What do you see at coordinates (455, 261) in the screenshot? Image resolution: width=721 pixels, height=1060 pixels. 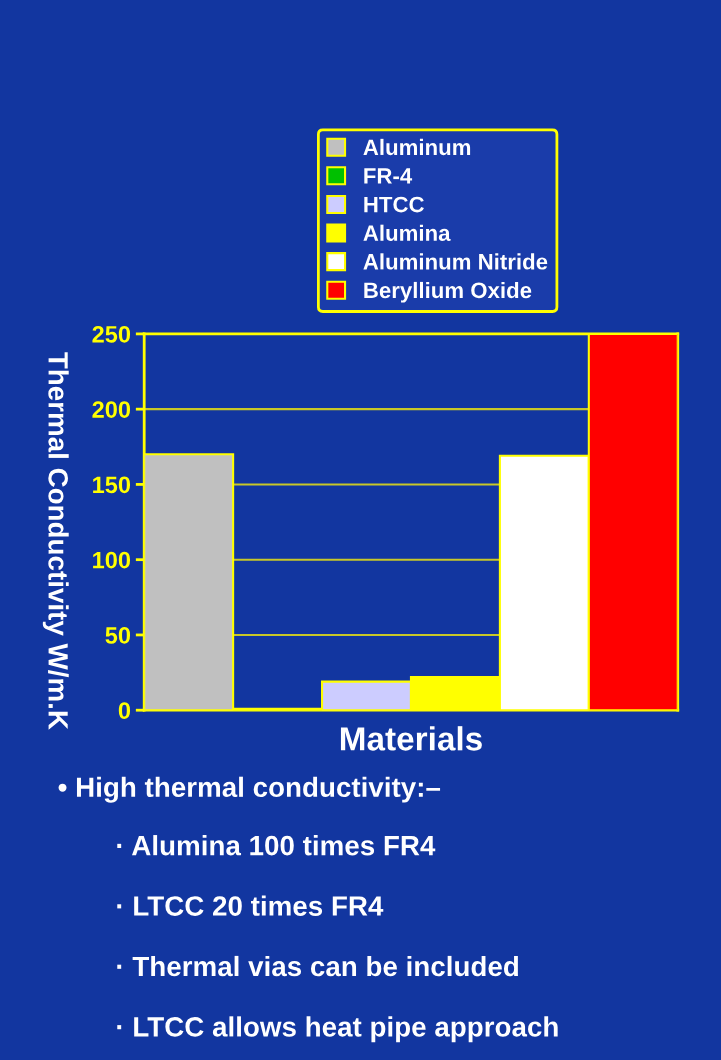 I see `legend-label: Aluminum Nitride` at bounding box center [455, 261].